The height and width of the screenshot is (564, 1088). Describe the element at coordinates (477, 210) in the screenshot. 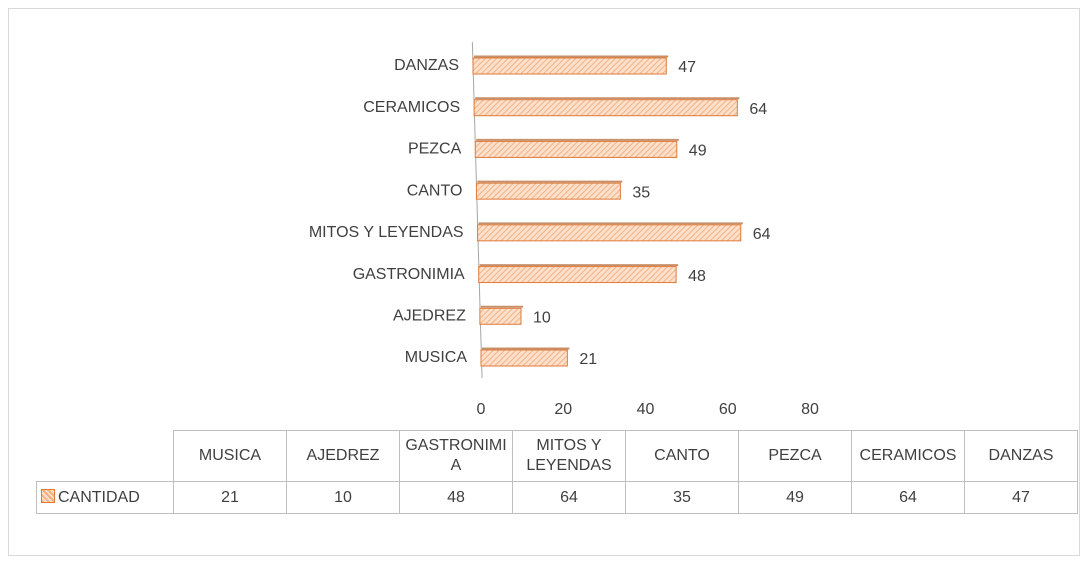

I see `y-axis` at that location.